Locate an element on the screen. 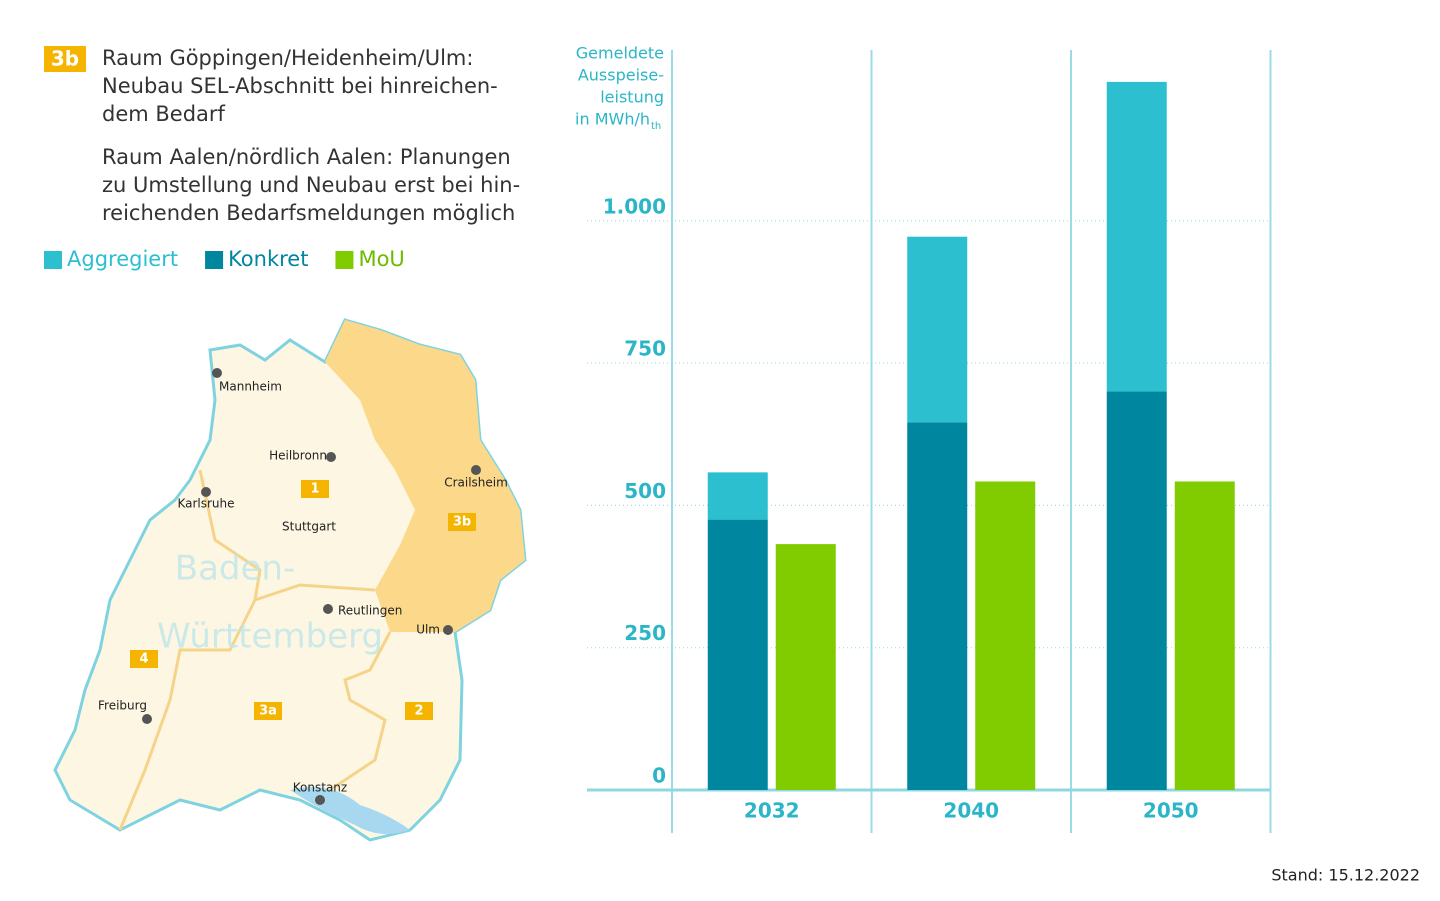  city-label: Konstanz is located at coordinates (320, 788).